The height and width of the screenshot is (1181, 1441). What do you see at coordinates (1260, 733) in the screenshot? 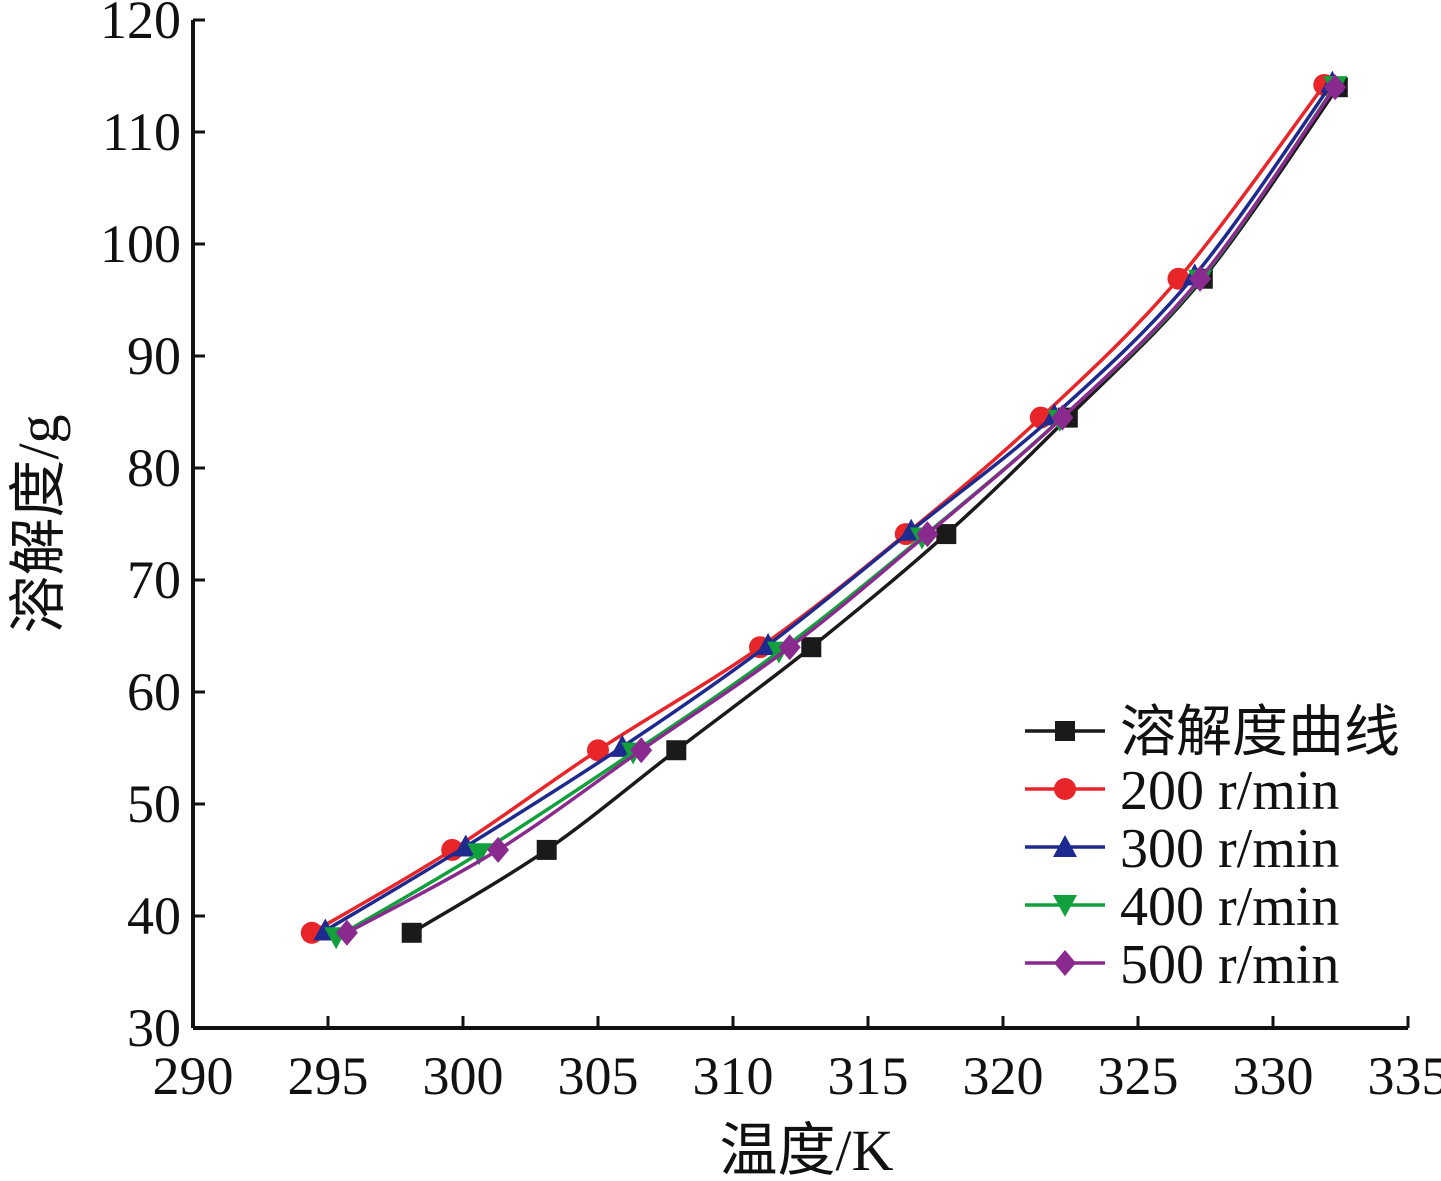
I see `legend-label: 溶解度曲线` at bounding box center [1260, 733].